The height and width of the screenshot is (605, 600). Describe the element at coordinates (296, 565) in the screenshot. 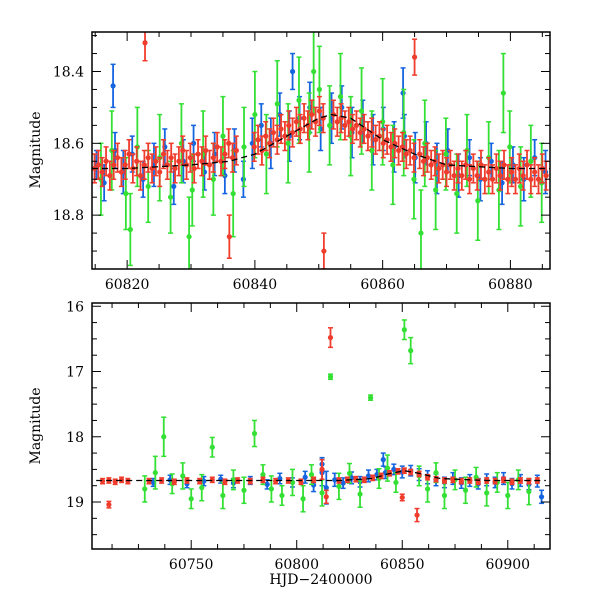

I see `x-tick-label: 60800` at that location.